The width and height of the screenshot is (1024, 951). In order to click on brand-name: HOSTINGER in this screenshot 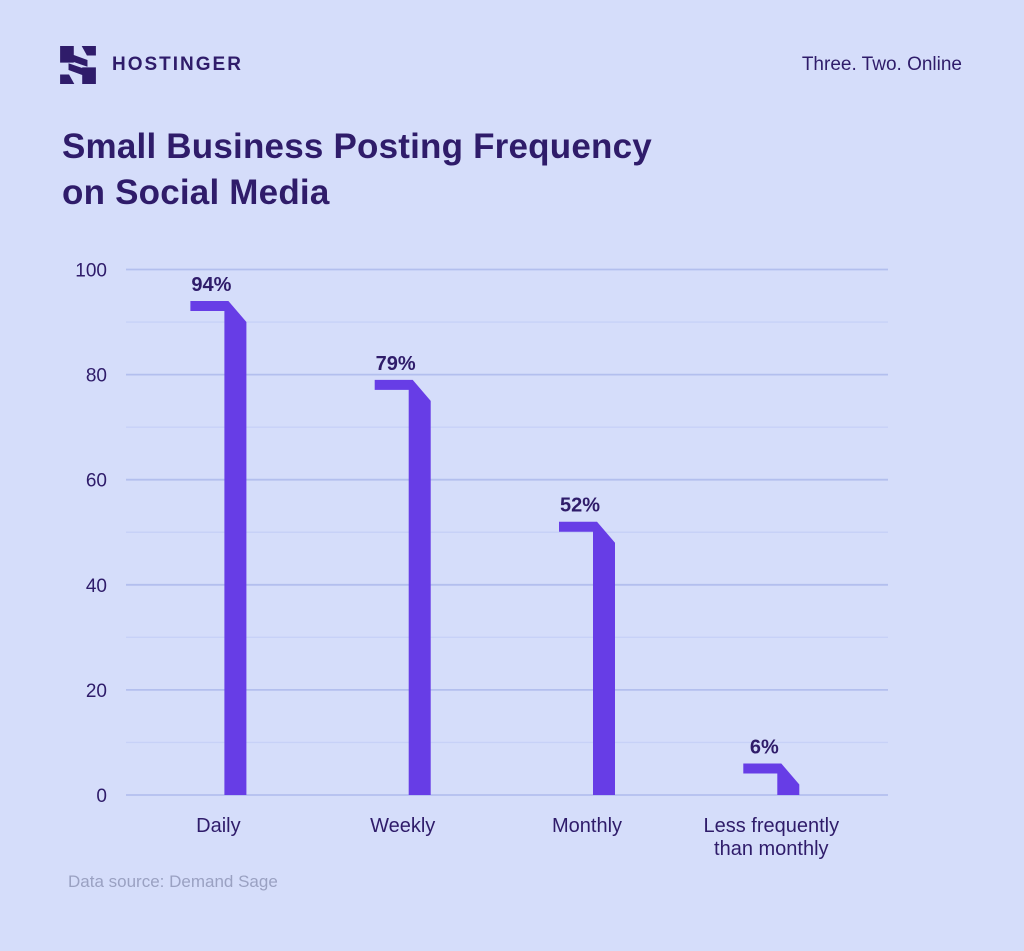, I will do `click(177, 64)`.